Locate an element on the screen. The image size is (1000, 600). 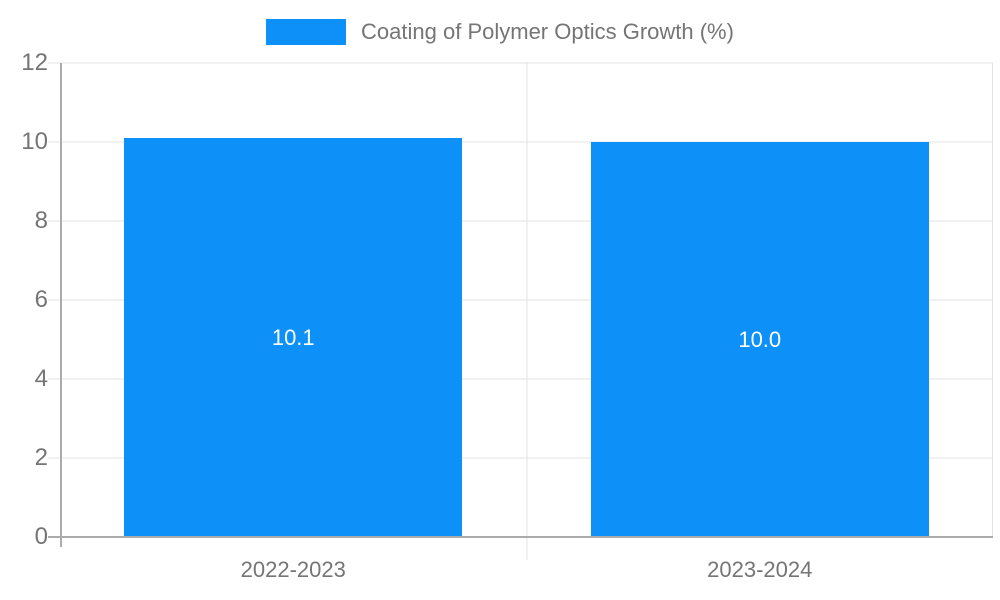
x-tick-label: 2023-2024 is located at coordinates (760, 569).